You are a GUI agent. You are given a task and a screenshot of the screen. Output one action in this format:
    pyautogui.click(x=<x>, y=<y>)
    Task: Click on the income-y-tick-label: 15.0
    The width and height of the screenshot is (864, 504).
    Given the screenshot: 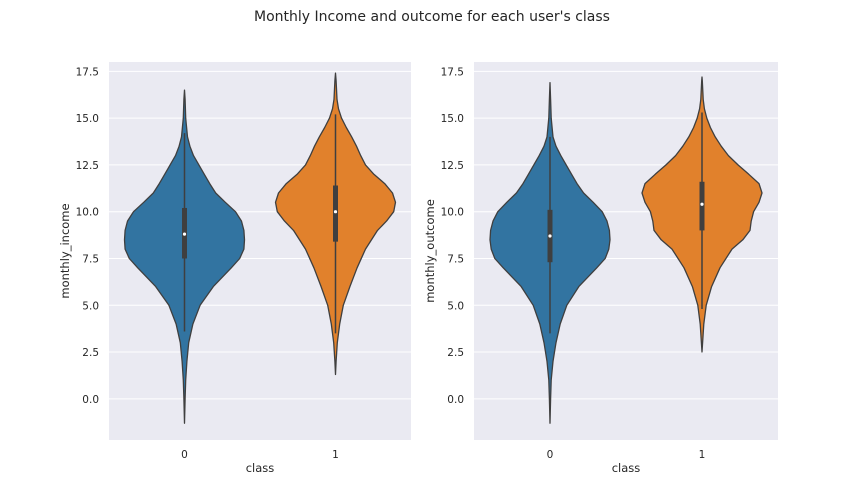 What is the action you would take?
    pyautogui.click(x=87, y=119)
    